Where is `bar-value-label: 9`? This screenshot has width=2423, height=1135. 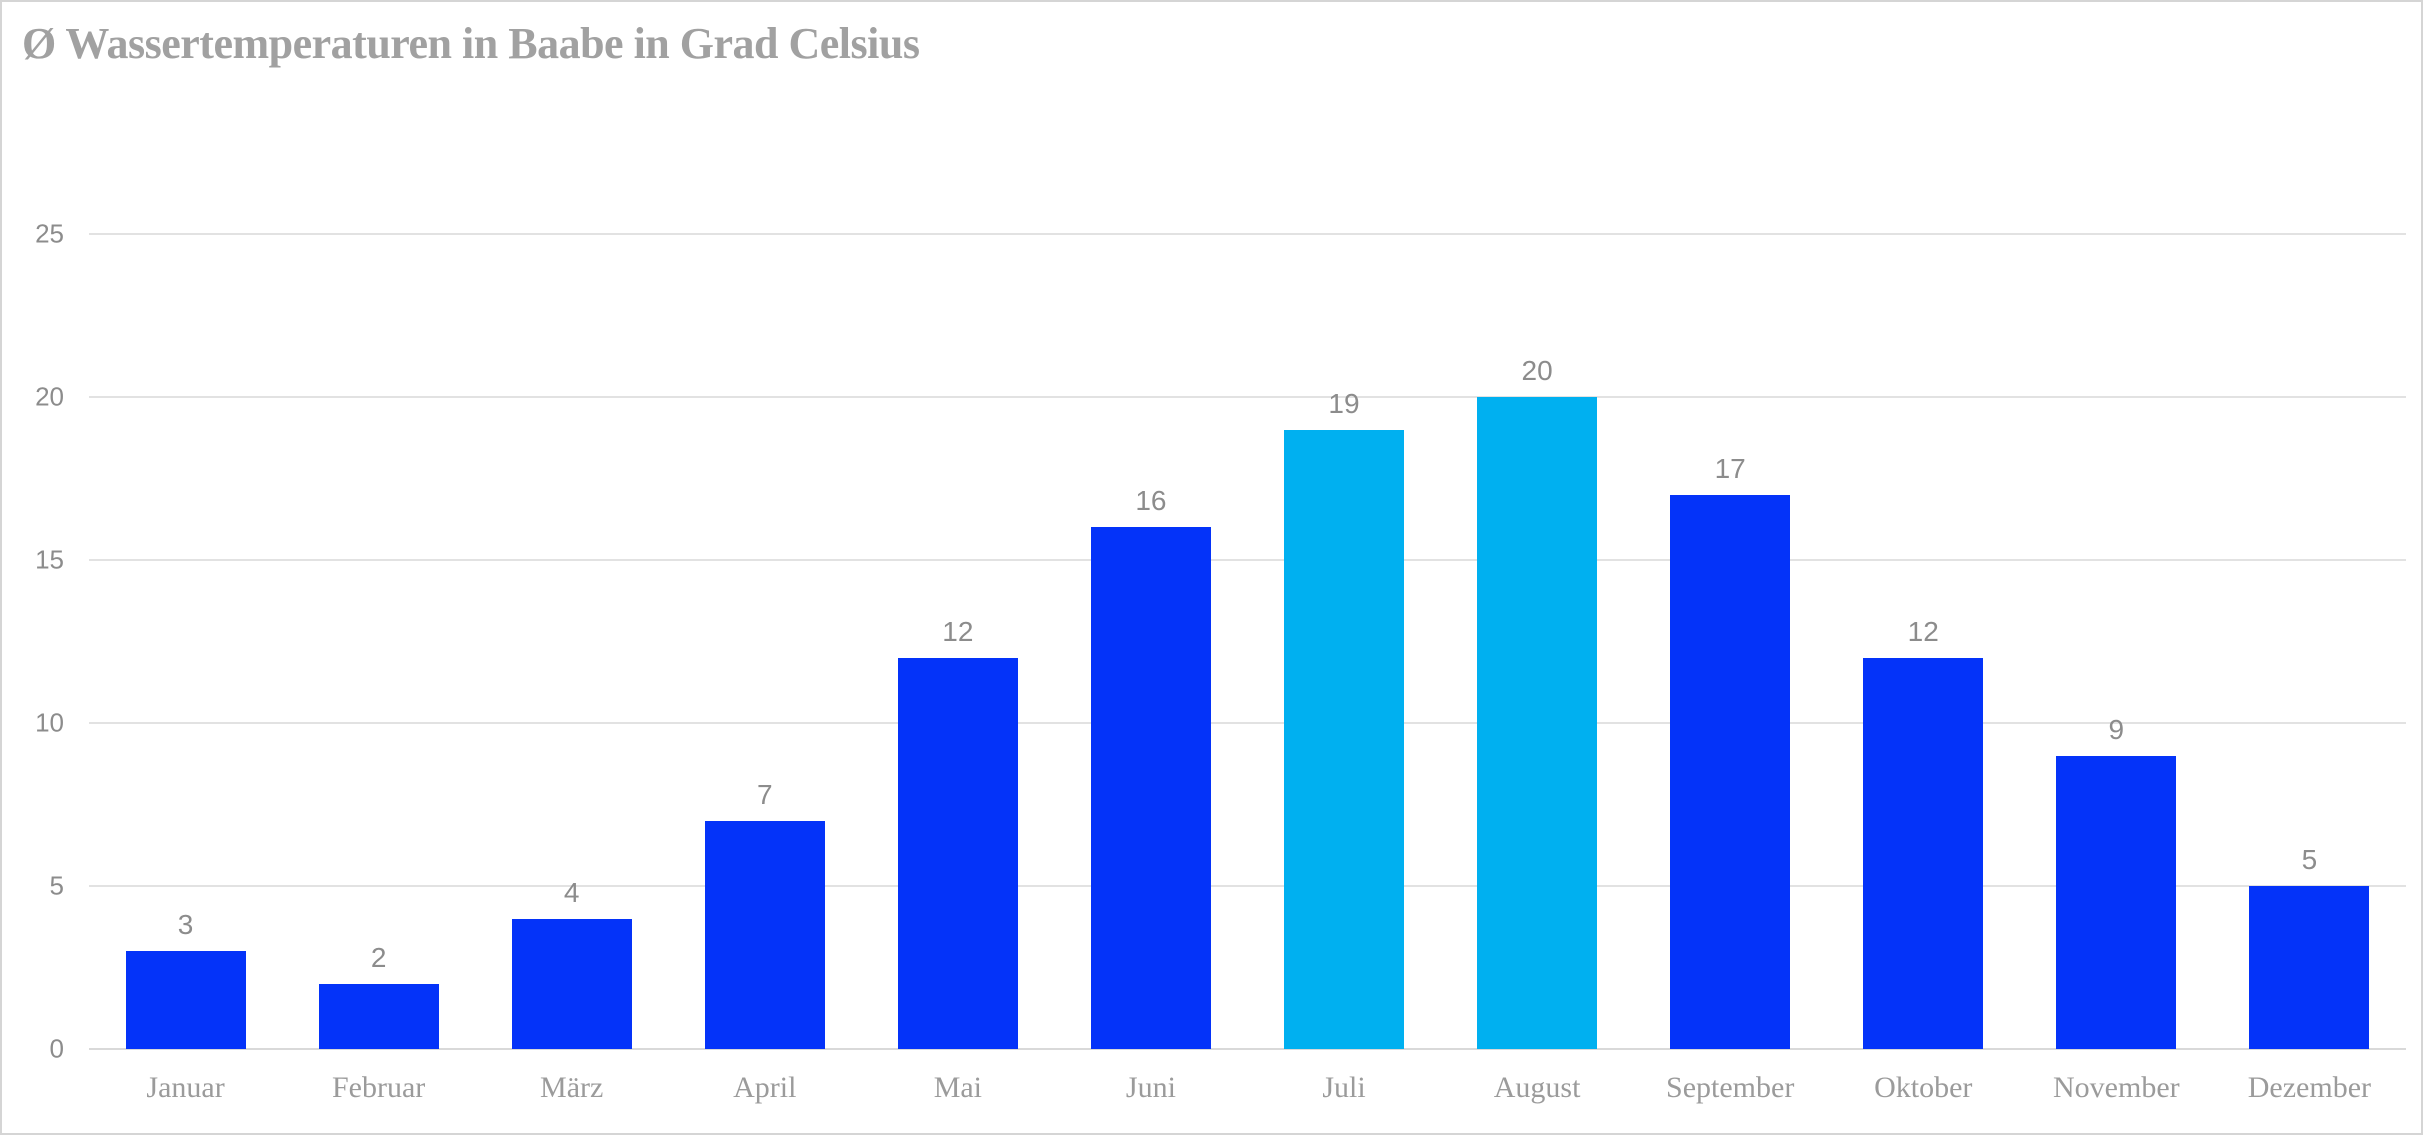 bar-value-label: 9 is located at coordinates (2116, 729).